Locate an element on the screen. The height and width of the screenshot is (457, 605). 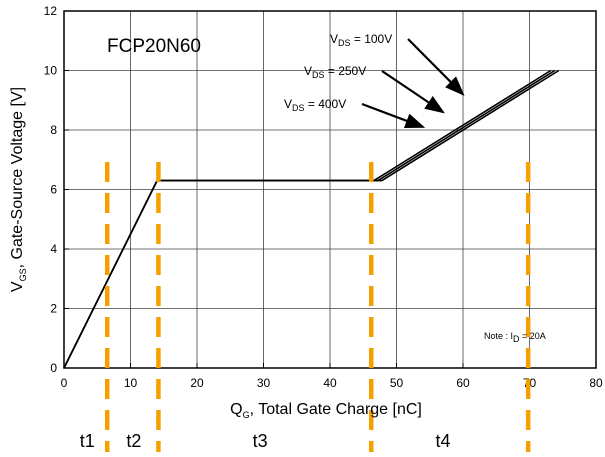
phase-label-1: t1 is located at coordinates (87, 441).